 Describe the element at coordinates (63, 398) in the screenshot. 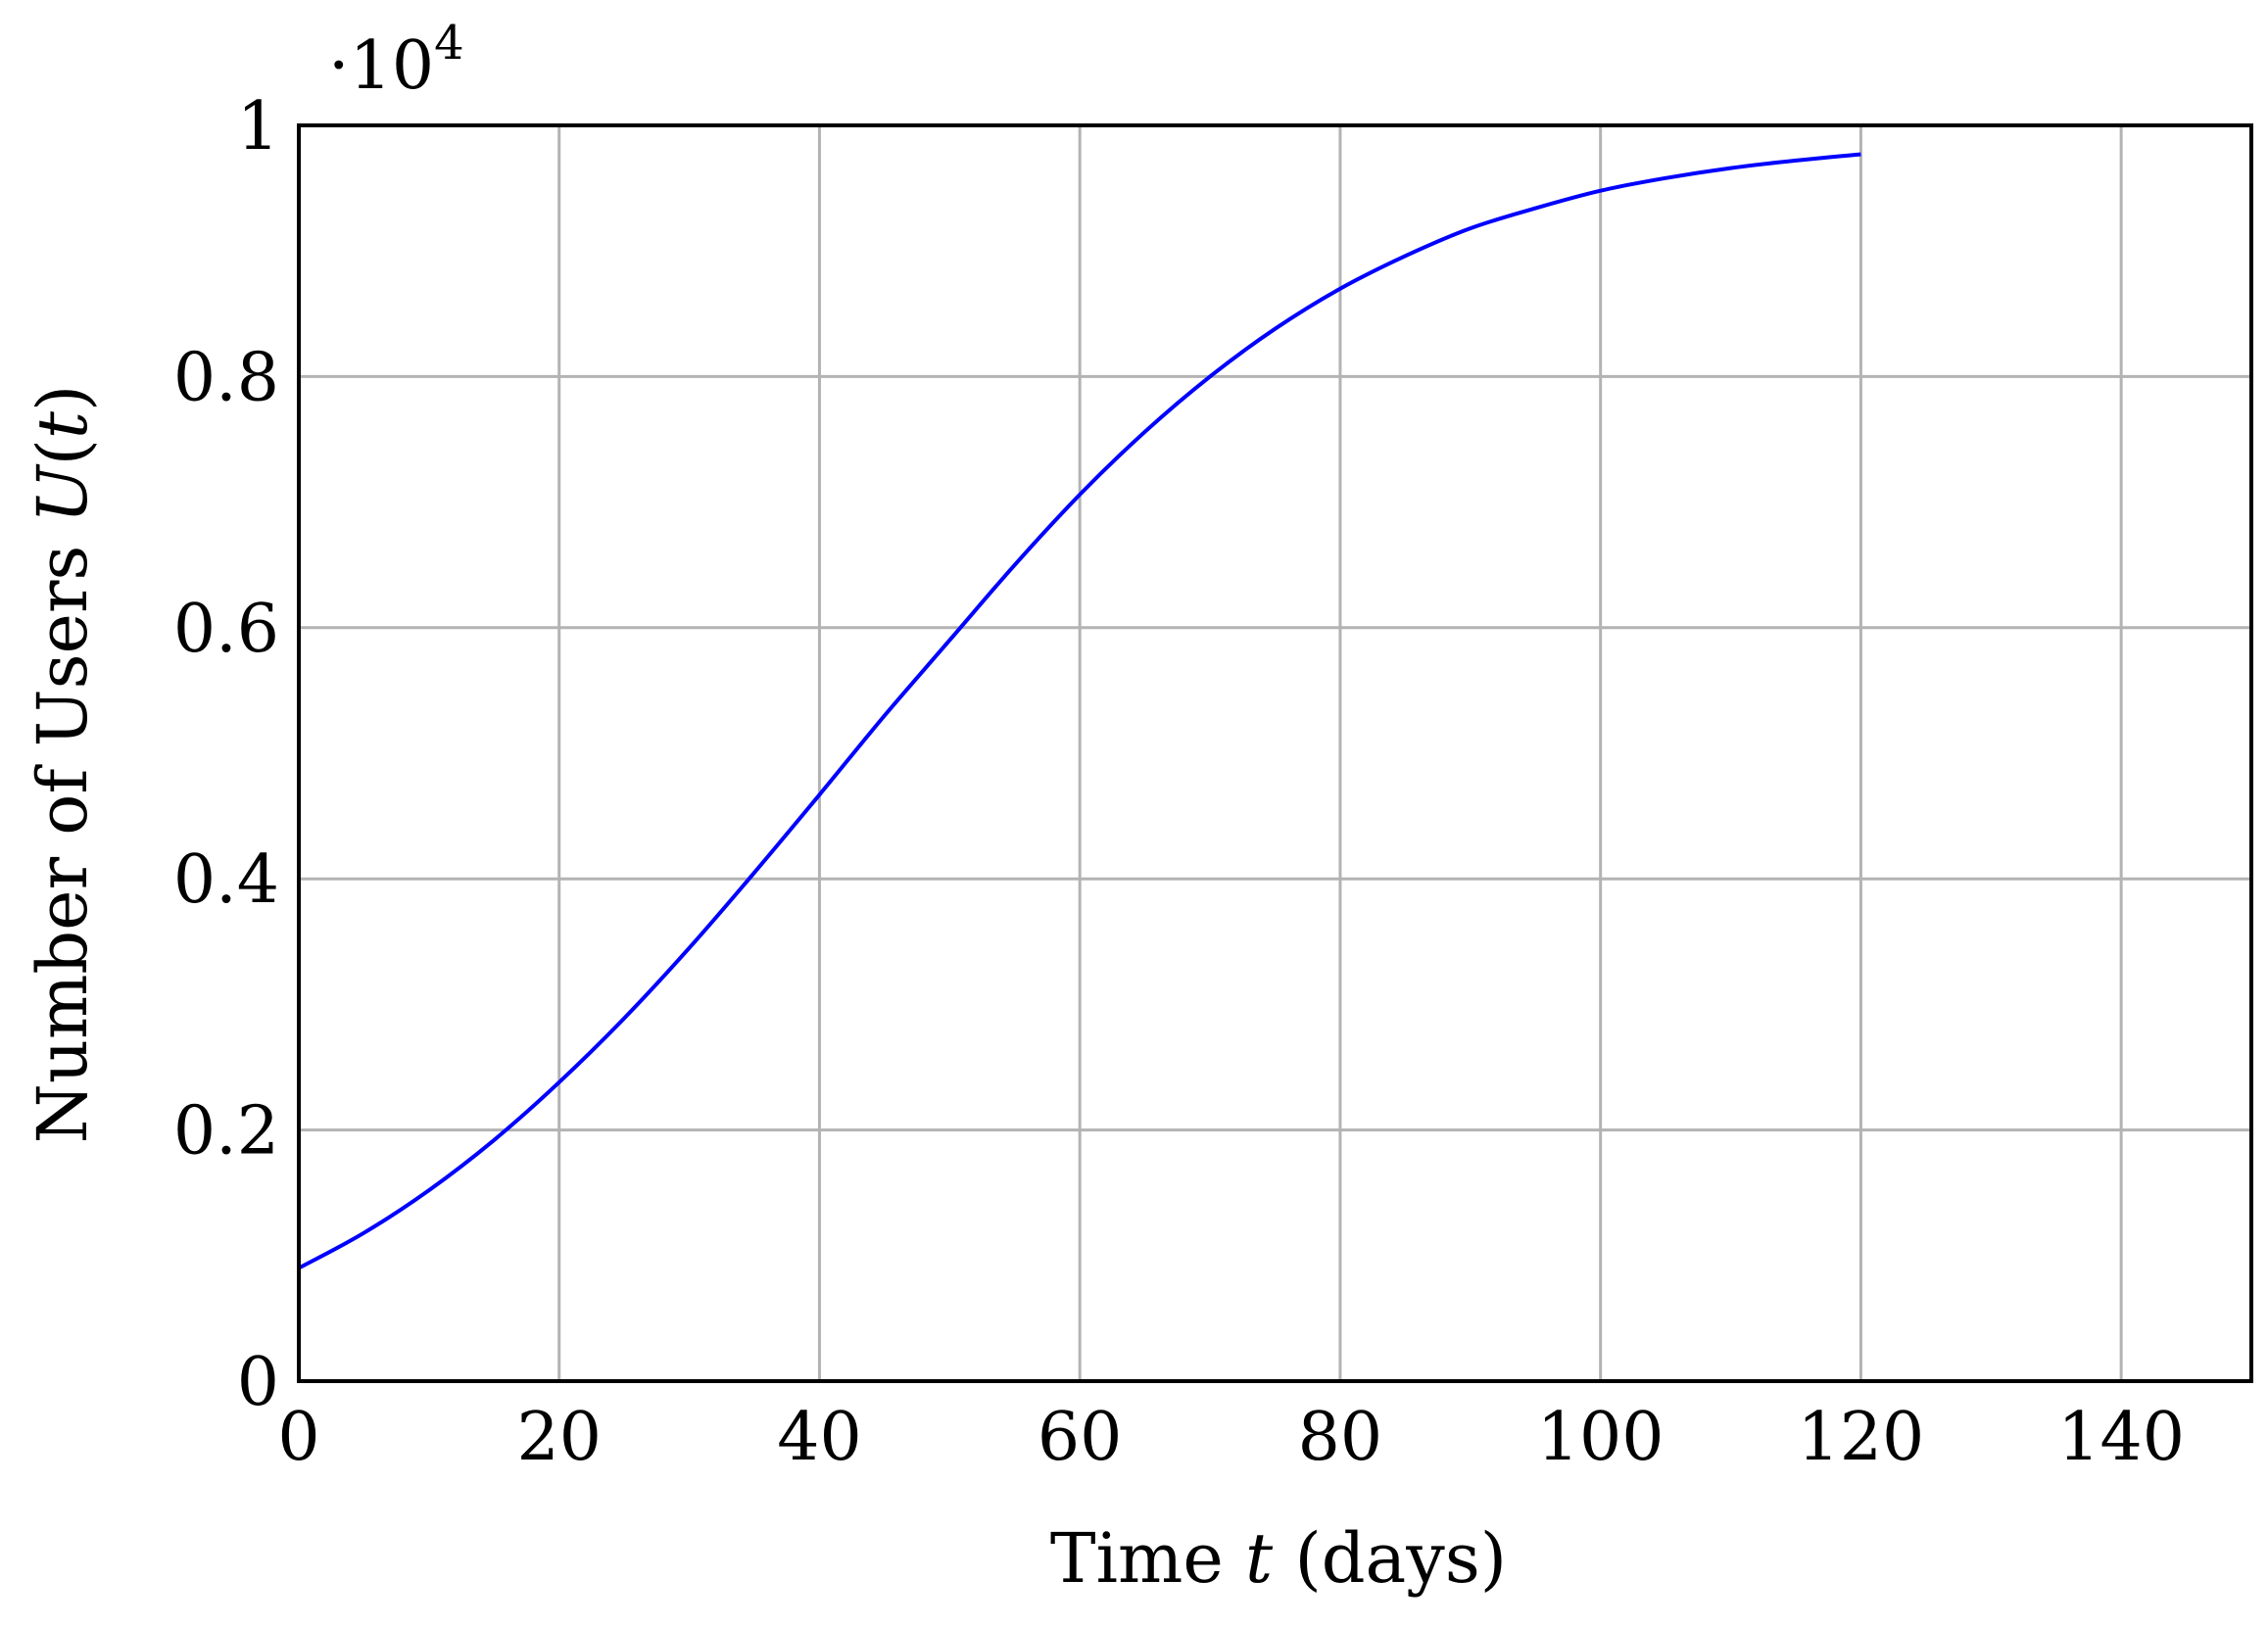

I see `y-axis-label-close: )` at that location.